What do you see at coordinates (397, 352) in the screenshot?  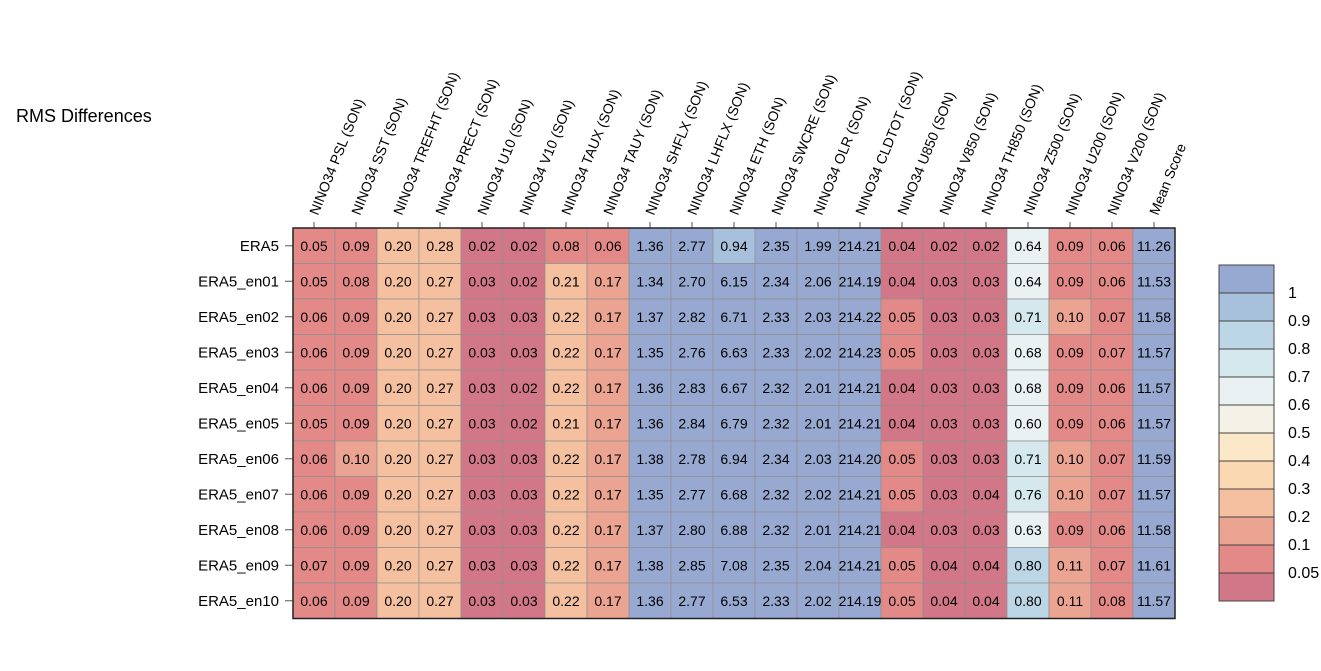 I see `cell-value: 0.20` at bounding box center [397, 352].